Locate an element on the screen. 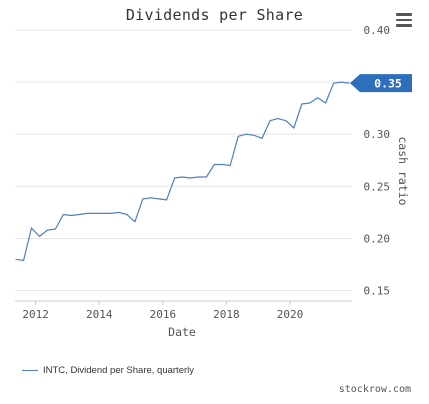 This screenshot has height=404, width=429. y-axis-ticks: 0.15 0.20 0.25 0.30 0.35 0.40 is located at coordinates (377, 161).